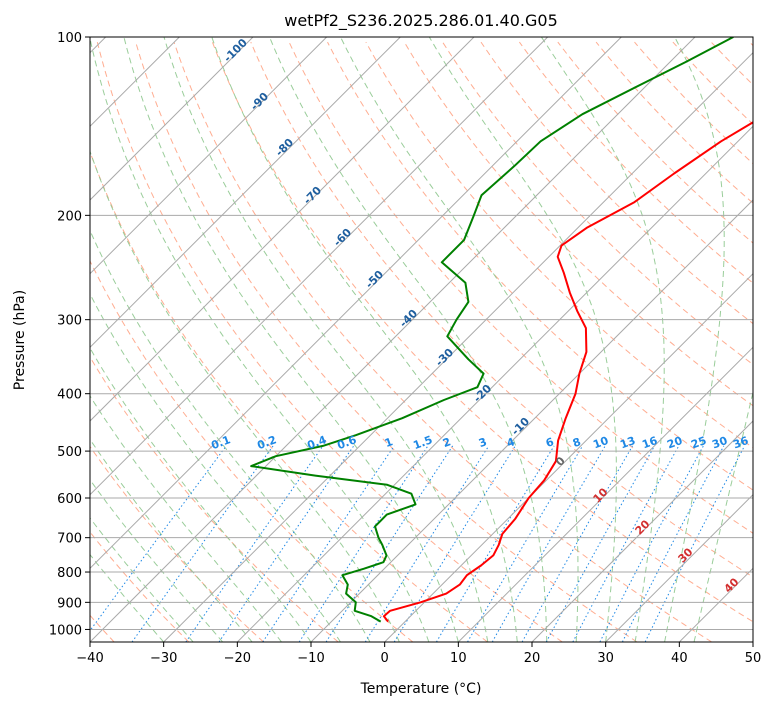 The image size is (775, 708). What do you see at coordinates (65, 630) in the screenshot?
I see `y-tick-label: 1000` at bounding box center [65, 630].